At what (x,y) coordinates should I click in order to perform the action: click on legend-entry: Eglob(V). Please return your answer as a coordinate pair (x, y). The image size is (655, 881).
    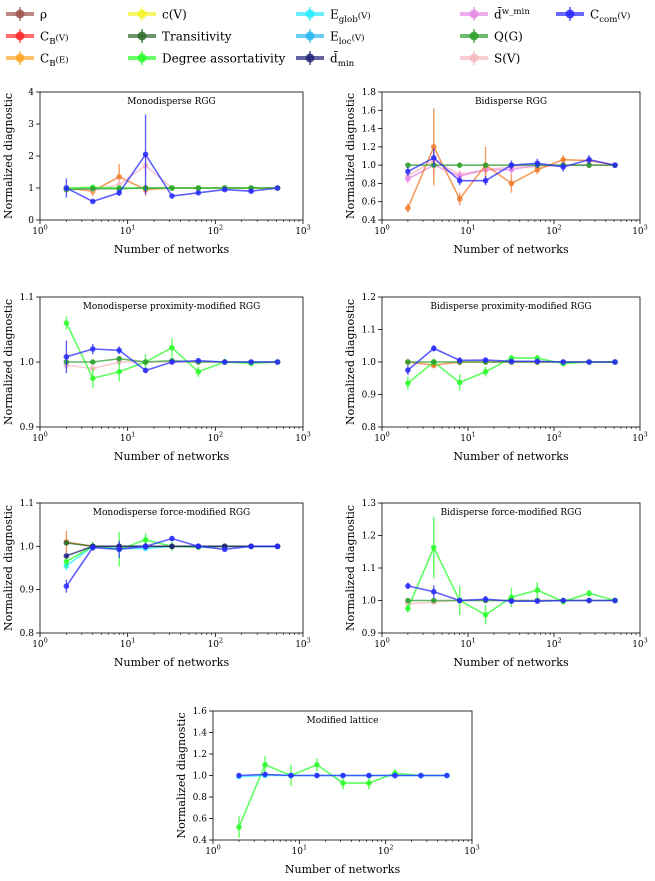
    Looking at the image, I should click on (333, 16).